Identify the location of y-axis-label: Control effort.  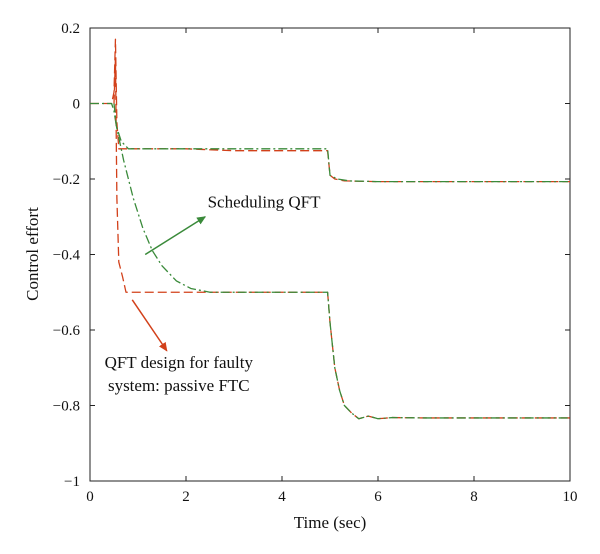
(32, 254).